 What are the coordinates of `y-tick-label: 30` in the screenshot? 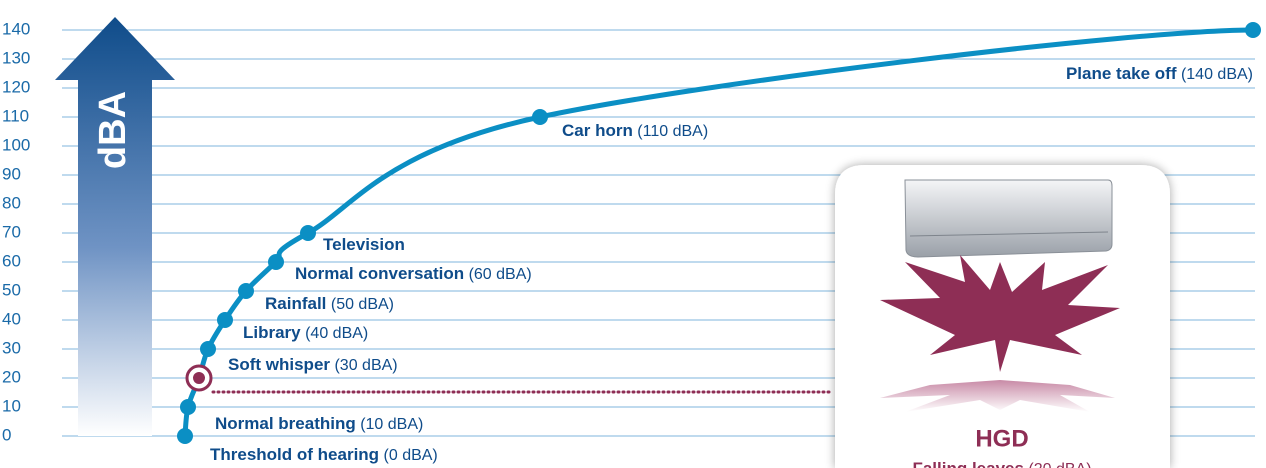 It's located at (11, 347).